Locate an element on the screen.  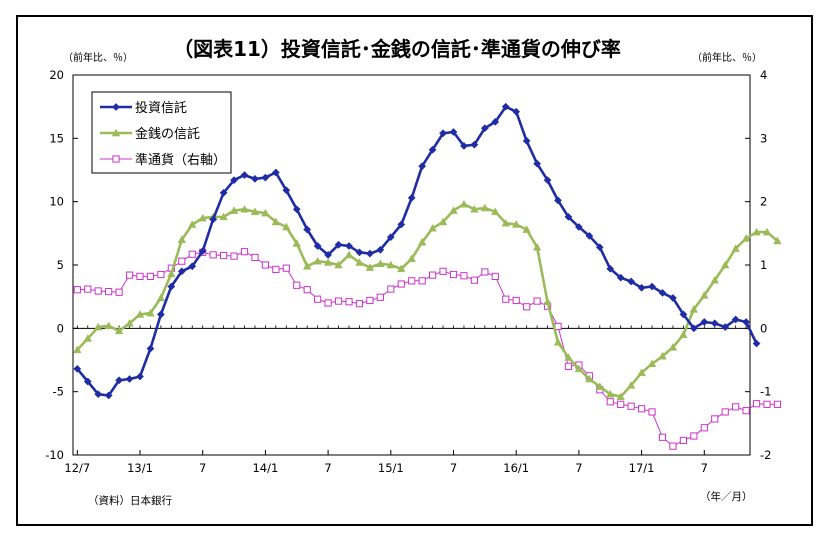
left-y-tick-label: 20 is located at coordinates (56, 75).